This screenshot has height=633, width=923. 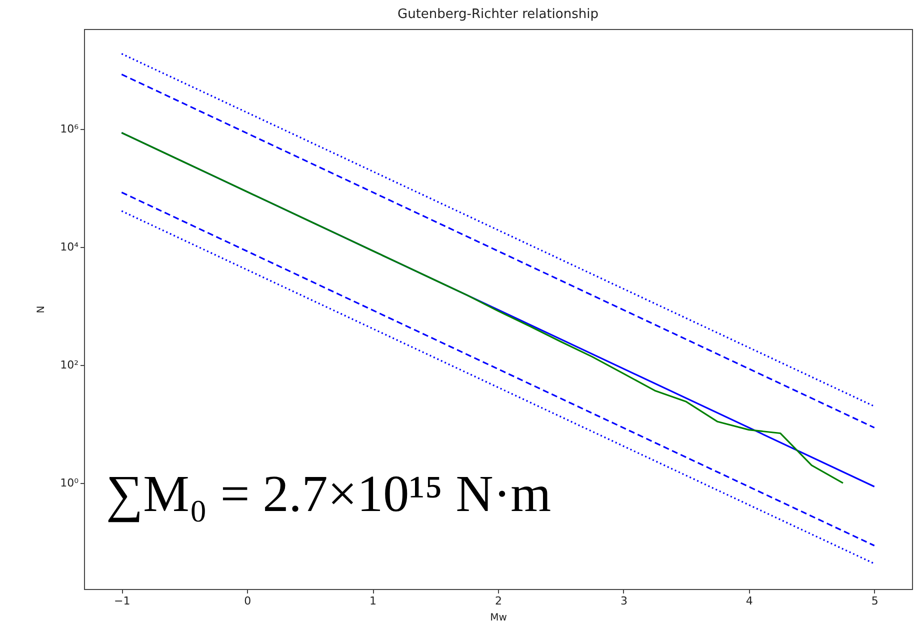 I want to click on annotation: ∑M₀ = 2.7×10¹⁵ N·m, so click(x=329, y=494).